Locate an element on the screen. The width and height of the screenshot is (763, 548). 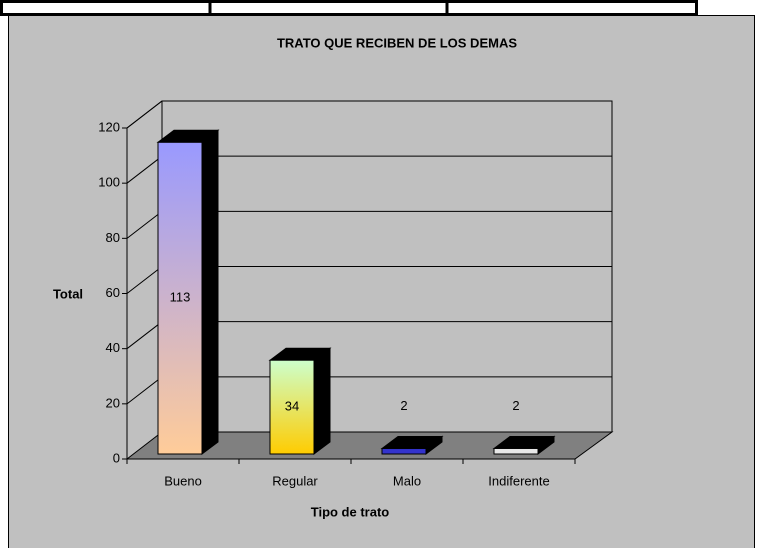
y-tick-label: 100 is located at coordinates (109, 182).